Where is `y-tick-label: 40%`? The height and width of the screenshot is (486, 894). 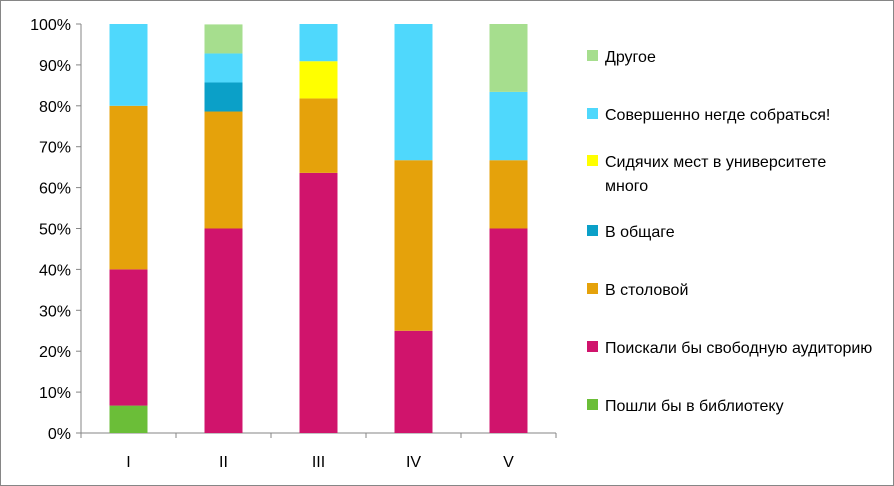 y-tick-label: 40% is located at coordinates (55, 270).